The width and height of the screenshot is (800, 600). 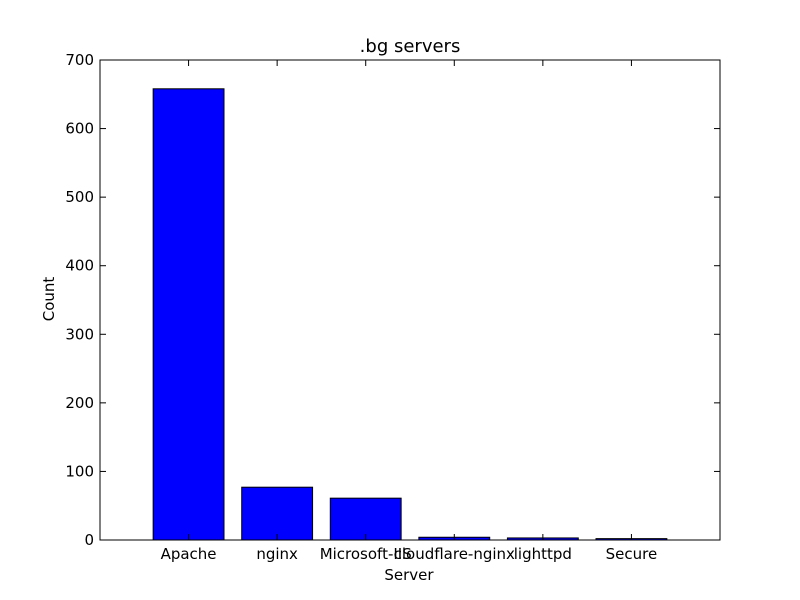 What do you see at coordinates (79, 403) in the screenshot?
I see `y-tick-label: 200` at bounding box center [79, 403].